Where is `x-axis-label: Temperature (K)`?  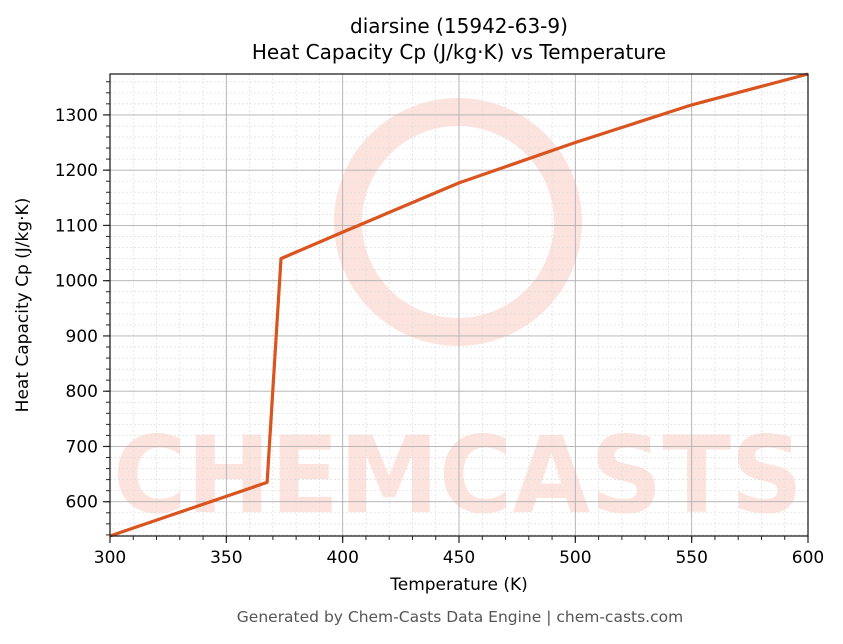 x-axis-label: Temperature (K) is located at coordinates (459, 585).